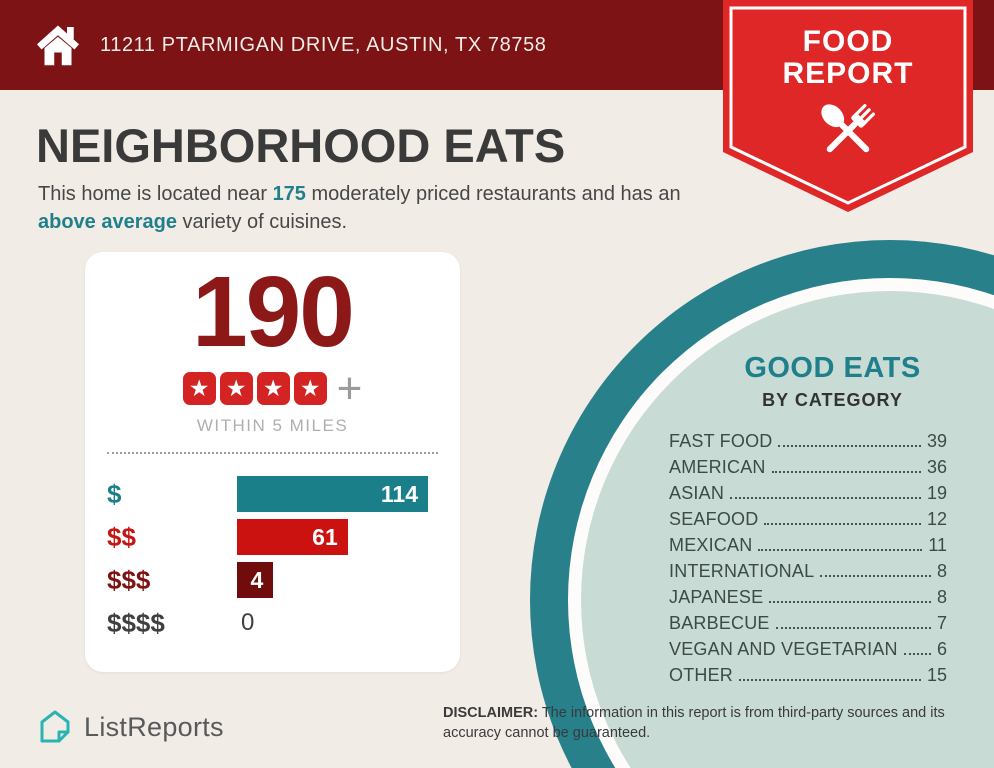  I want to click on category-row: FAST FOOD 39, so click(808, 441).